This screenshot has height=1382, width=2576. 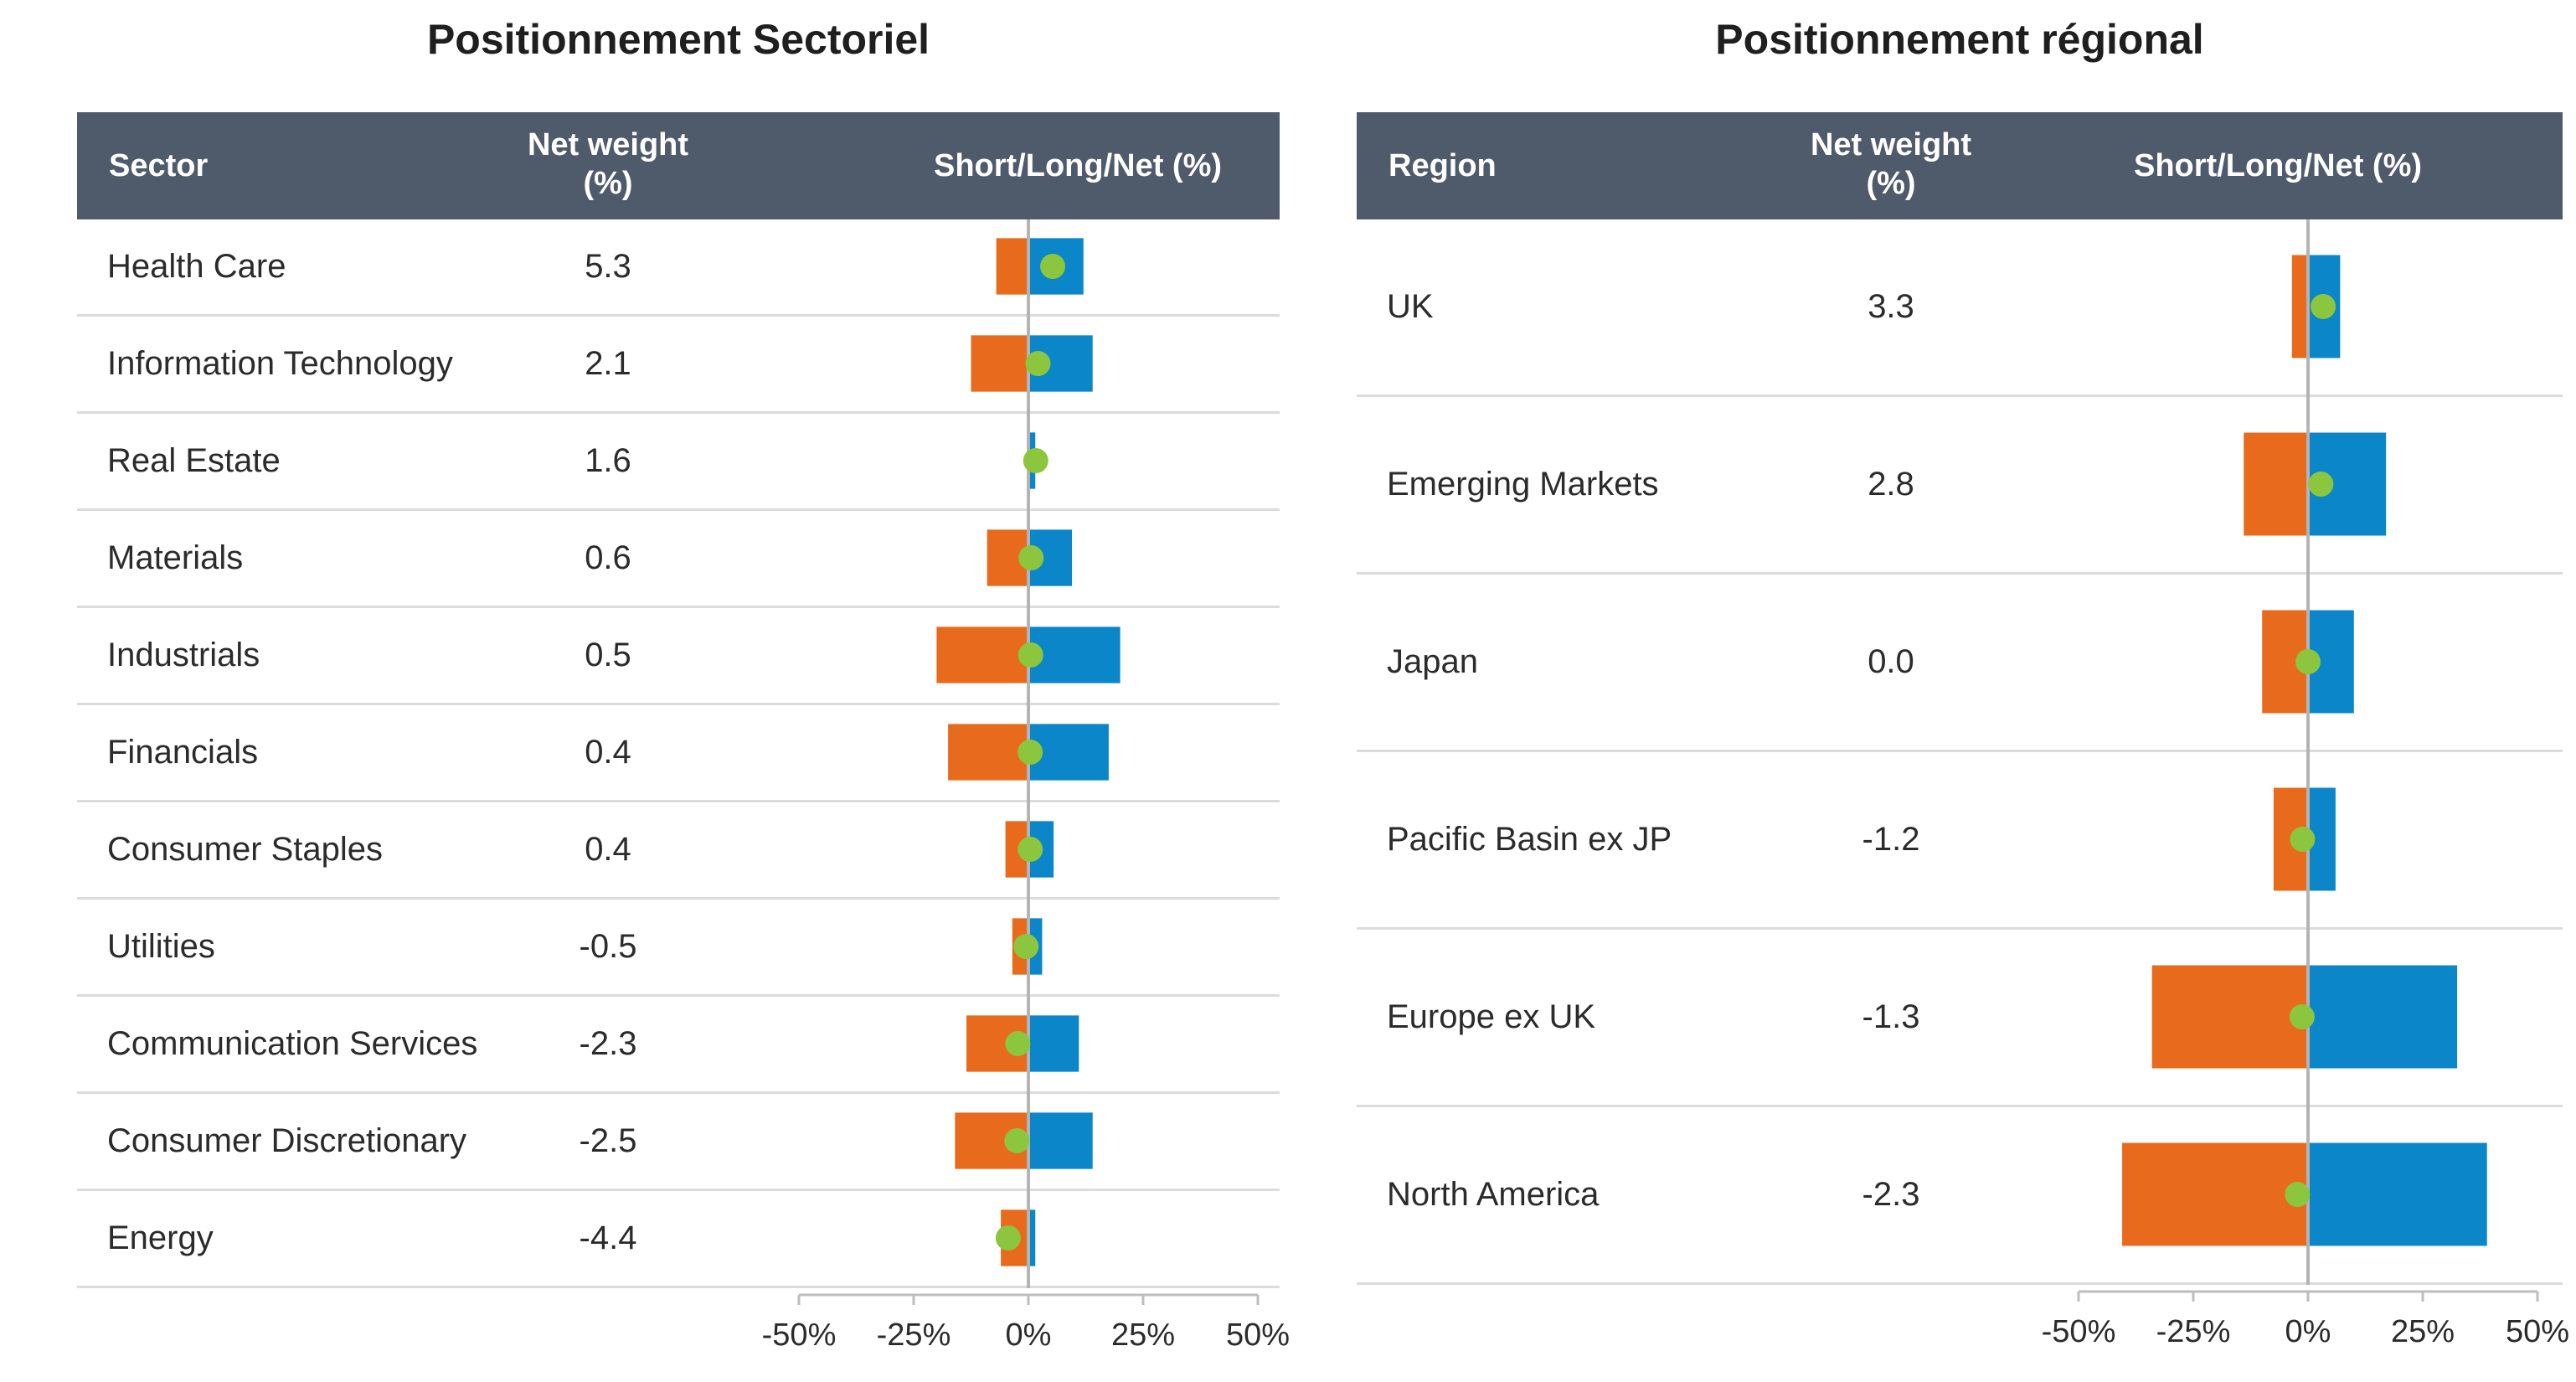 I want to click on region-label: Japan, so click(x=1432, y=661).